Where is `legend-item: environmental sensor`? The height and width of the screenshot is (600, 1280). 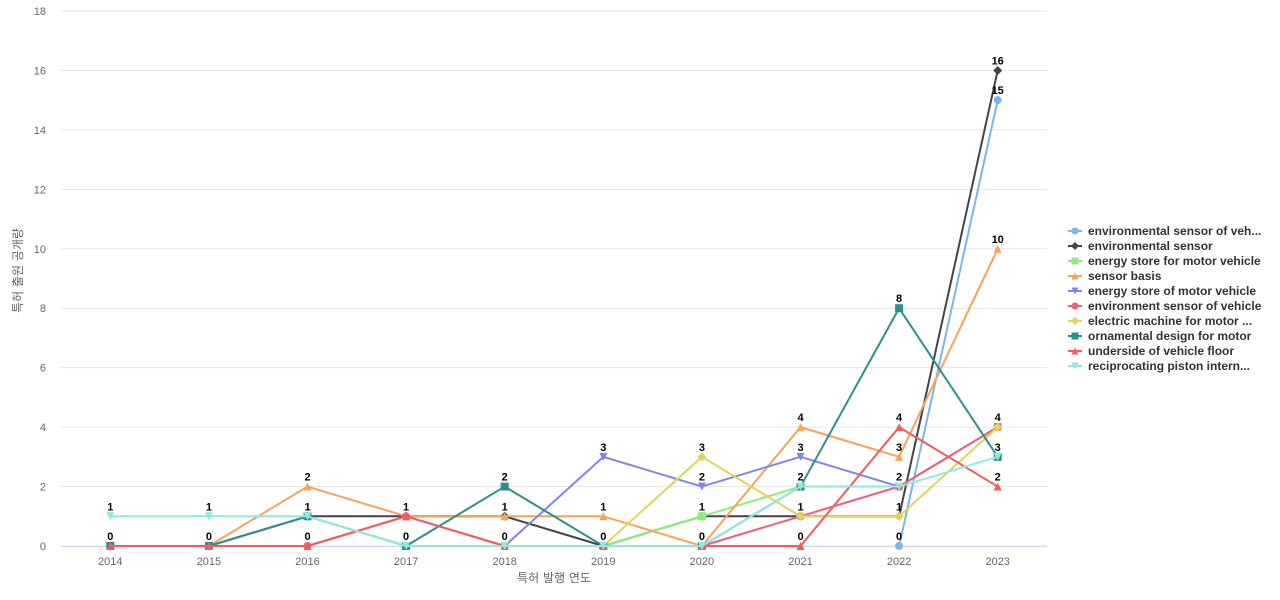 legend-item: environmental sensor is located at coordinates (1140, 246).